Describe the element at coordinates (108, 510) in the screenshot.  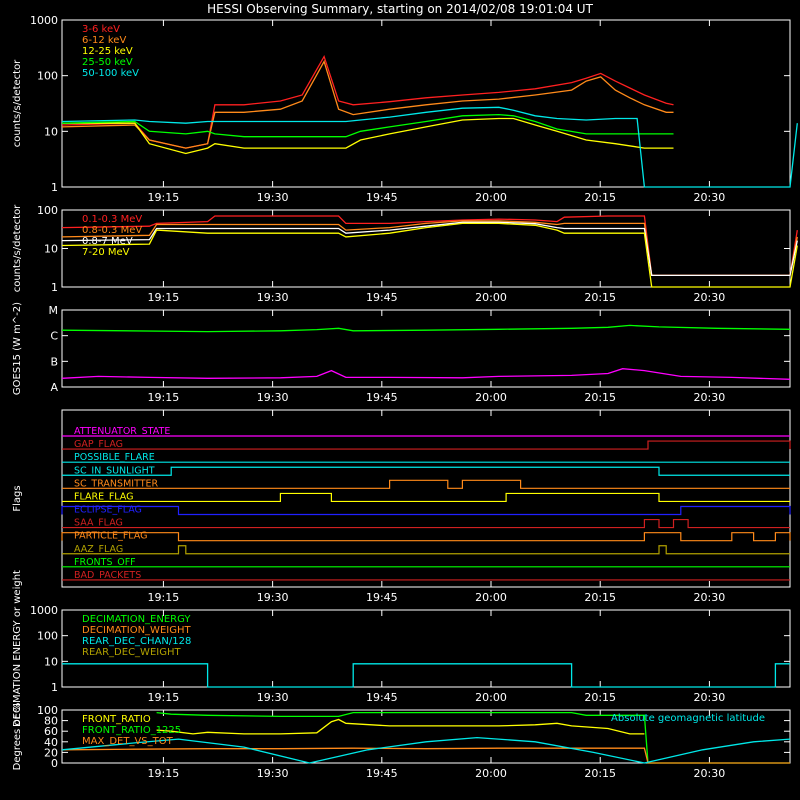
I see `flag-label: ECLIPSE_FLAG` at that location.